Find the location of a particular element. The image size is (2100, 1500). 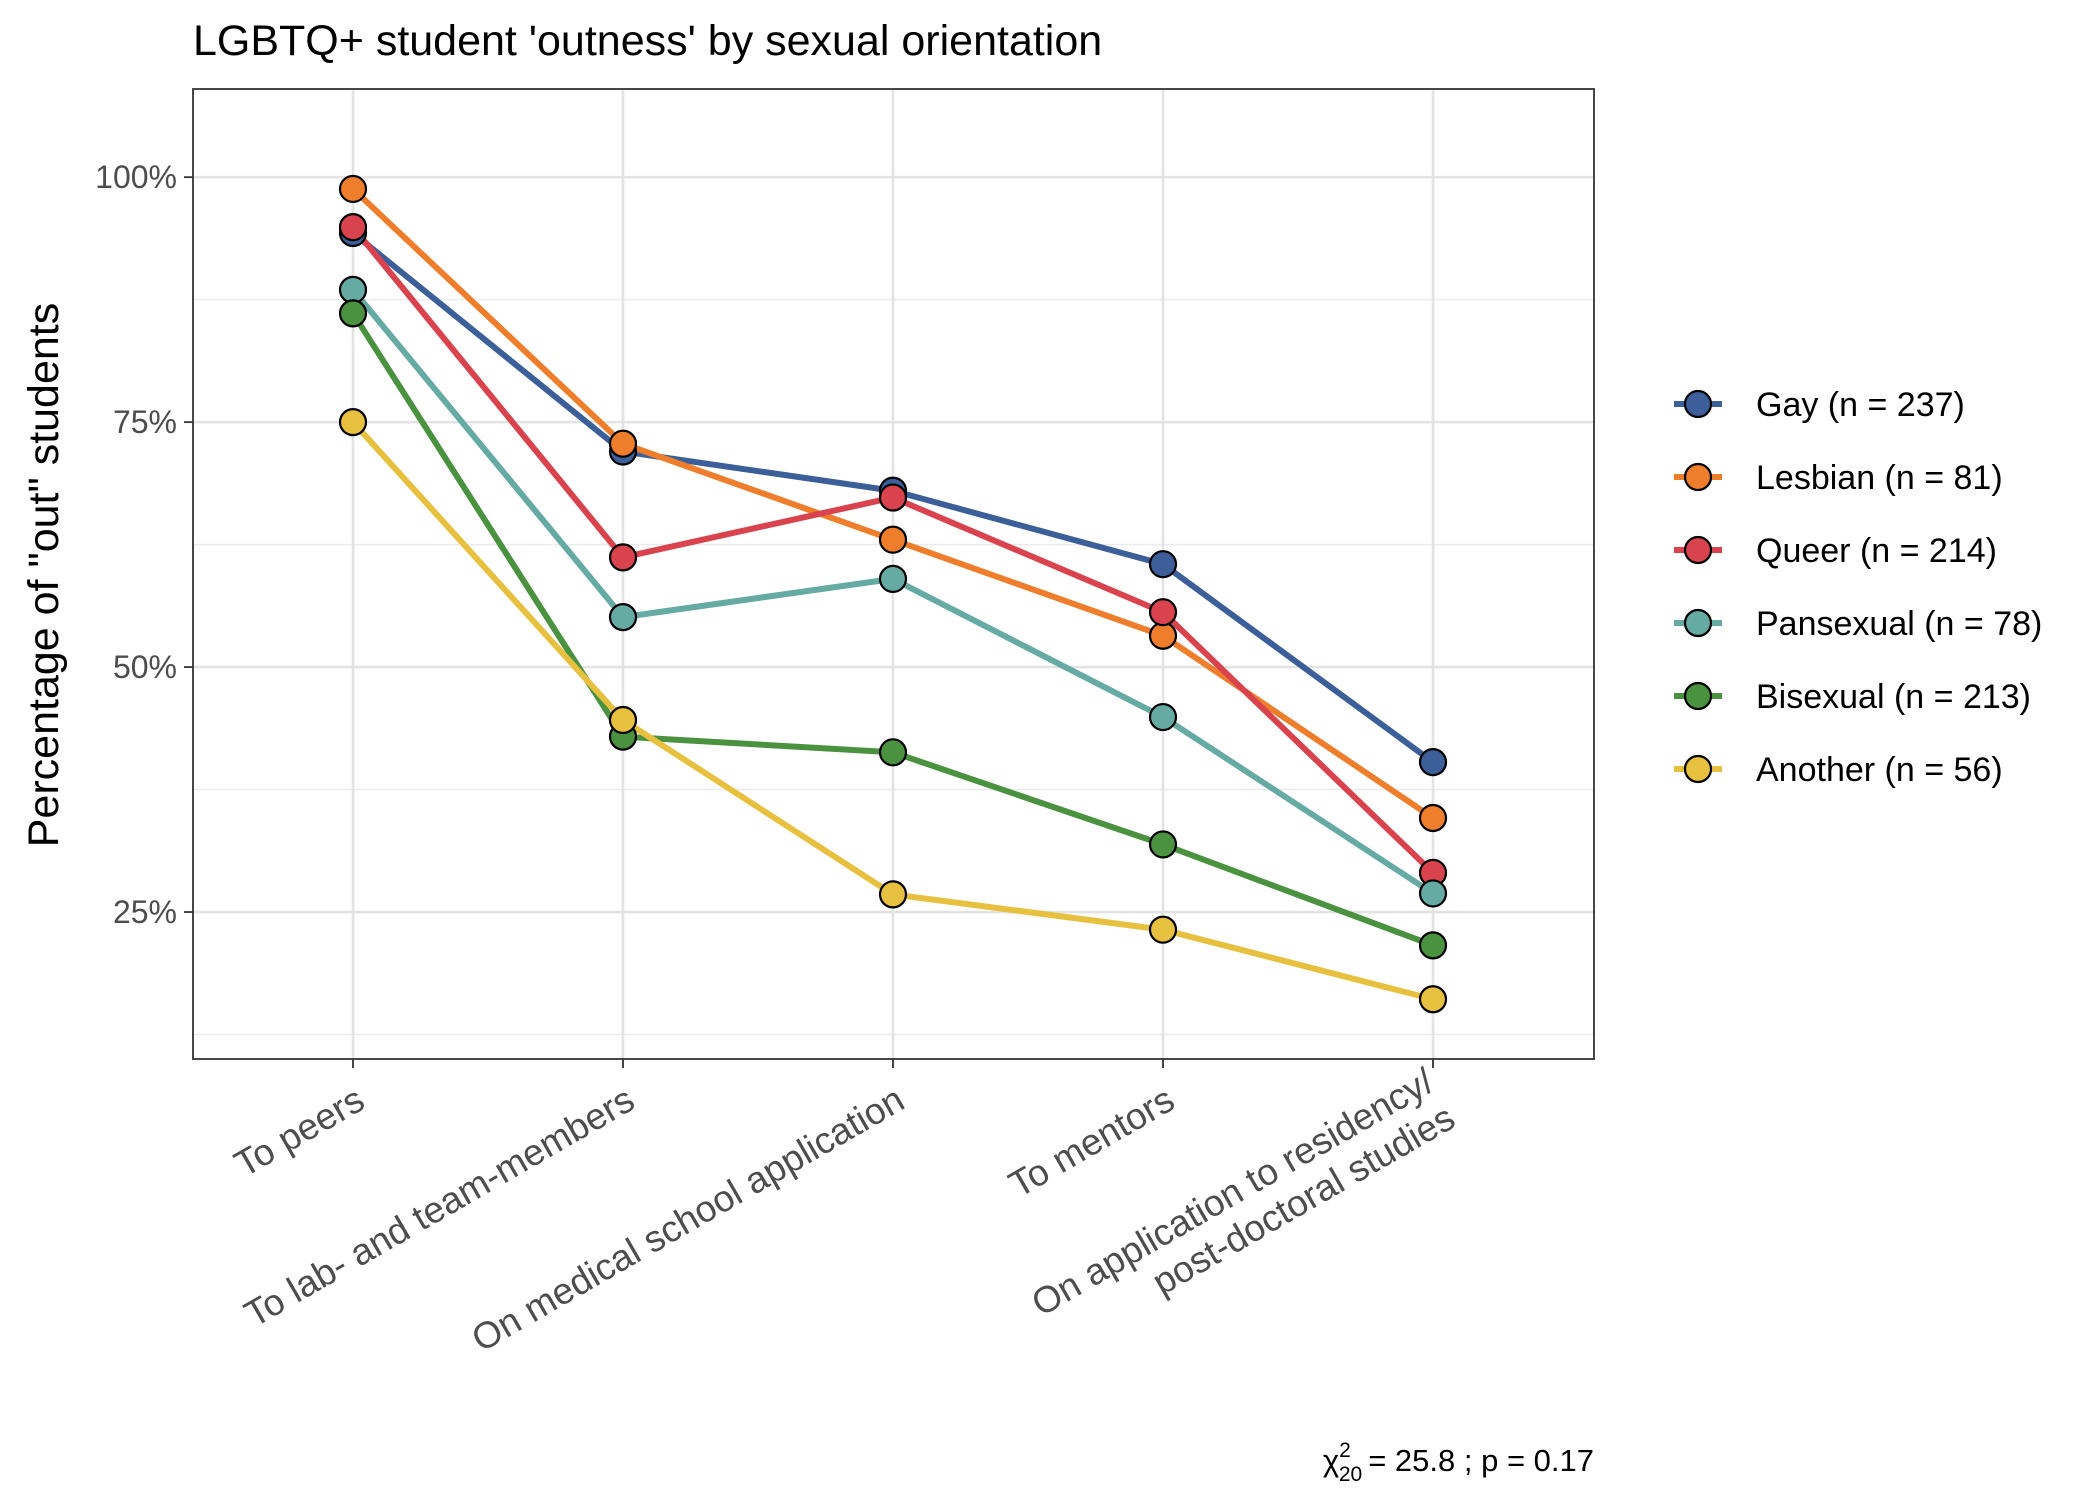

legend-item: Lesbian (n = 81) is located at coordinates (1838, 478).